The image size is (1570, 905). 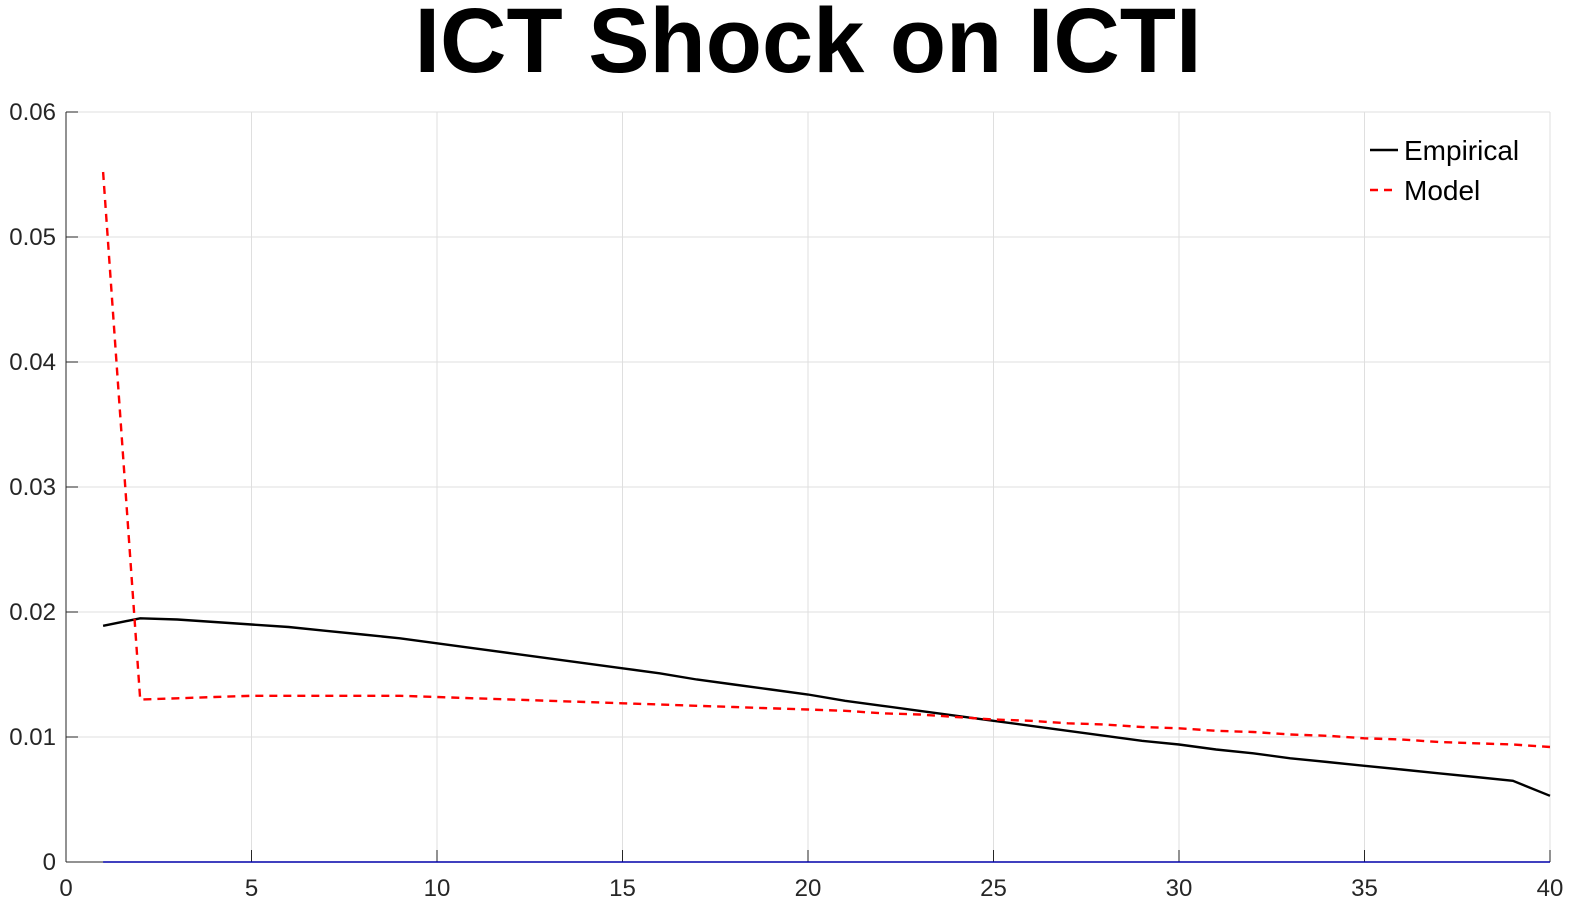 What do you see at coordinates (32, 362) in the screenshot?
I see `y-tick-label: 0.04` at bounding box center [32, 362].